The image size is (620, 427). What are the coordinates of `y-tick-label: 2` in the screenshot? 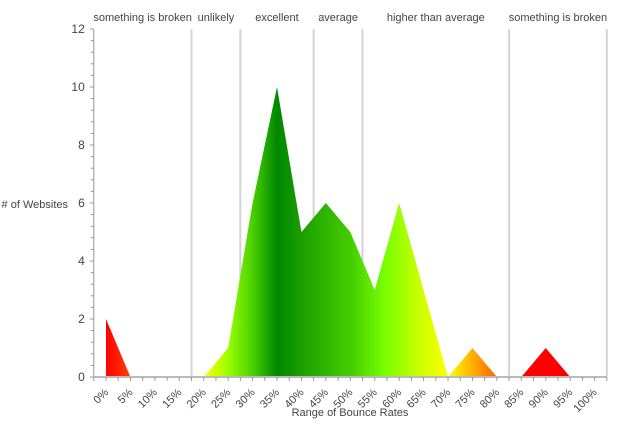 It's located at (81, 319).